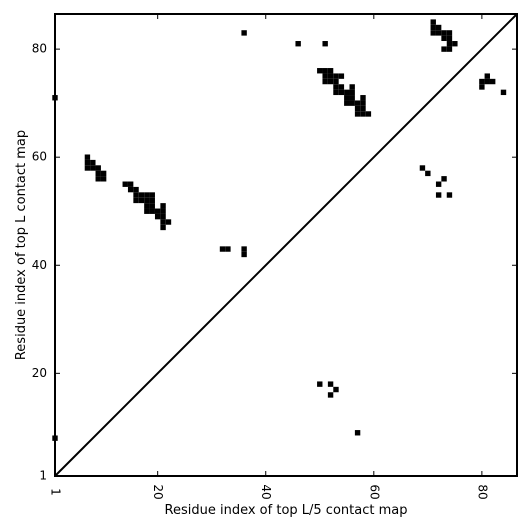 The width and height of the screenshot is (531, 531). What do you see at coordinates (21, 245) in the screenshot?
I see `y-axis-title: Residue index of top L contact map` at bounding box center [21, 245].